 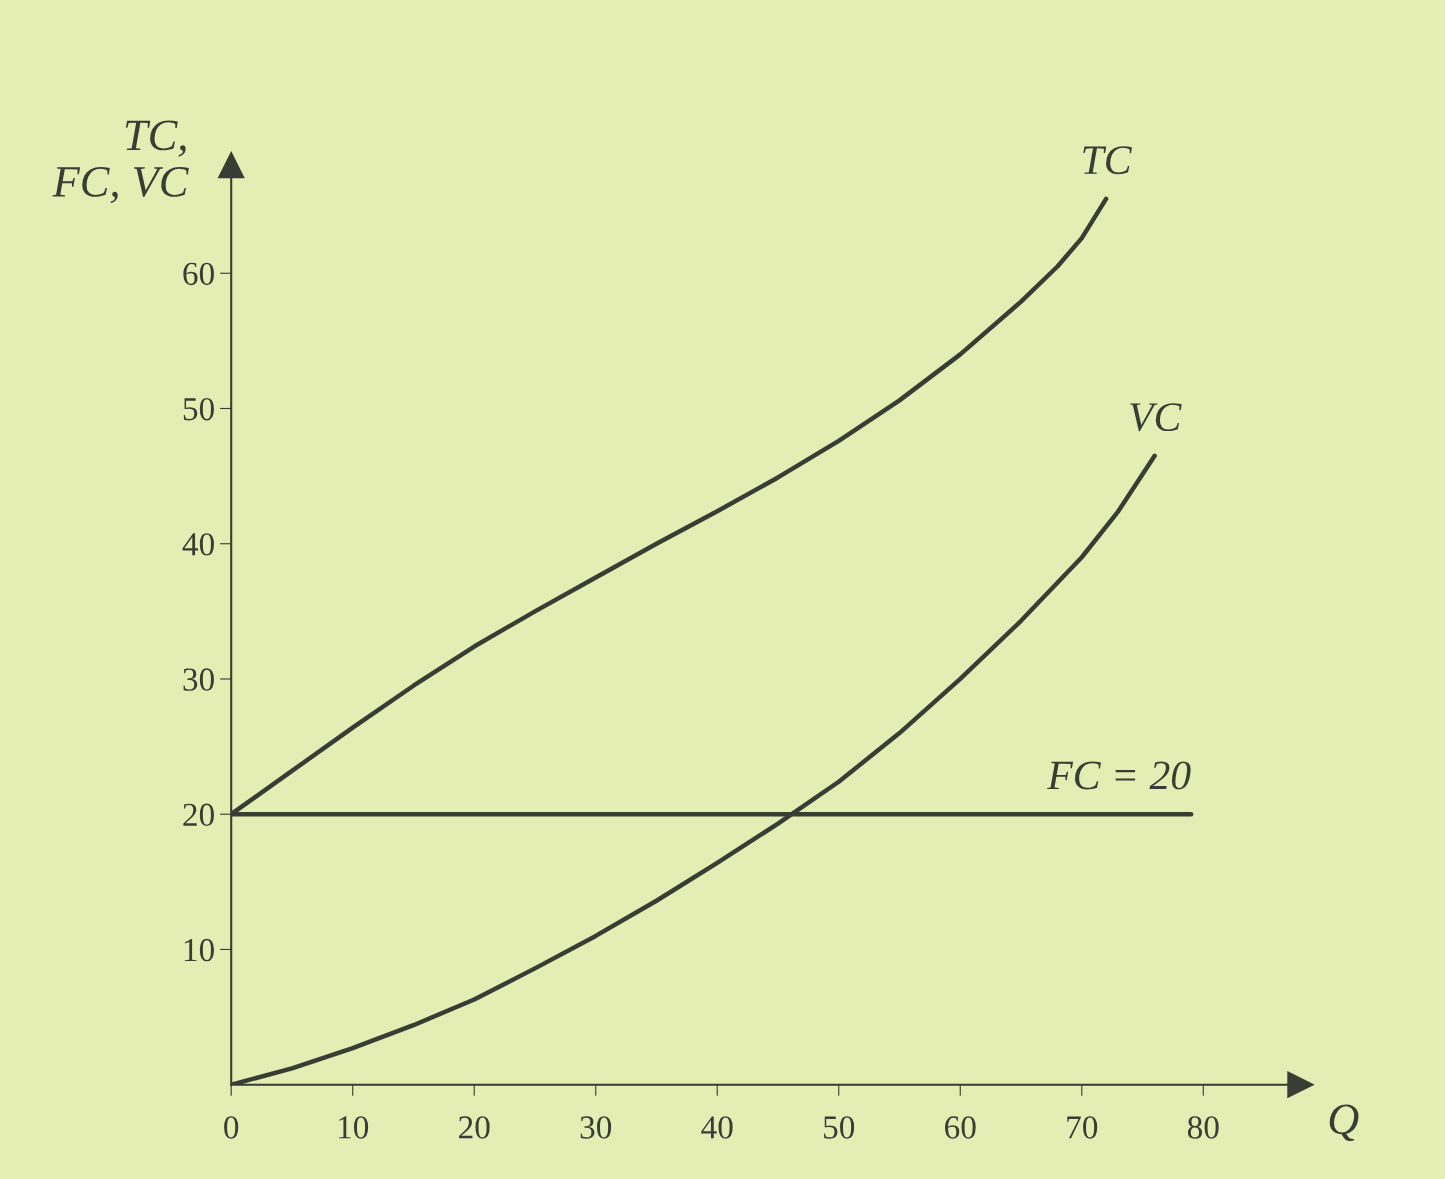 I want to click on y-tick-label: 40, so click(x=198, y=544).